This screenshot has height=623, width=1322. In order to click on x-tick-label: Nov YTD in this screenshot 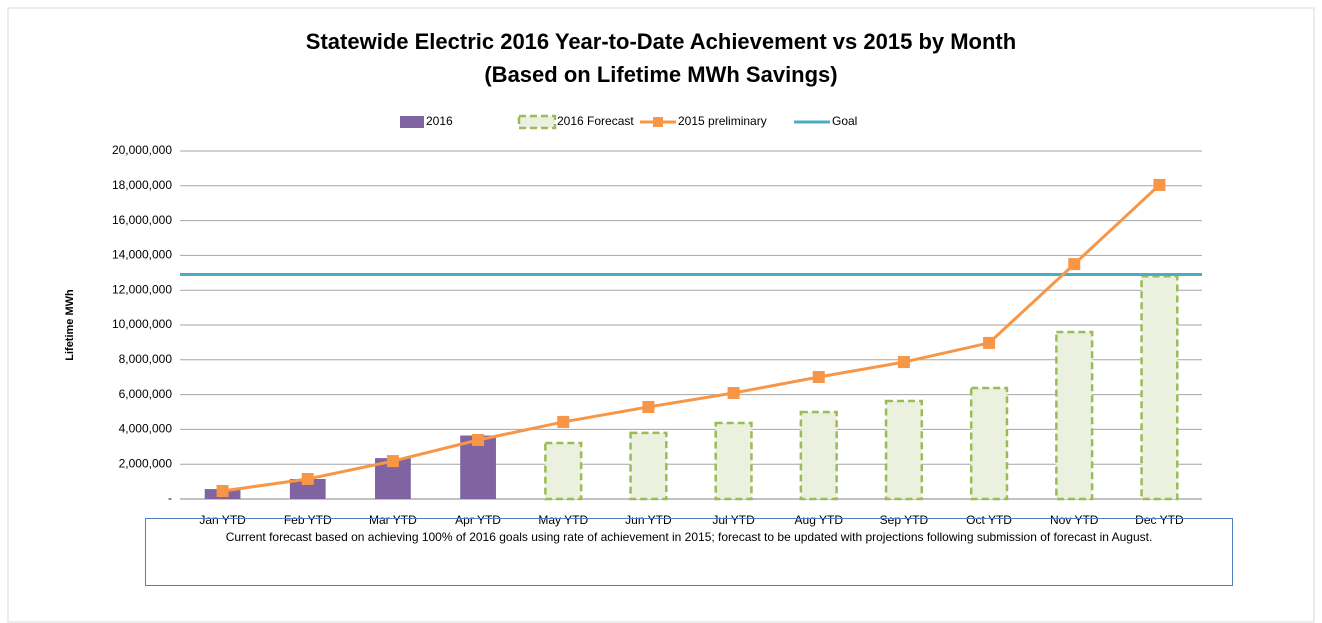, I will do `click(1074, 520)`.